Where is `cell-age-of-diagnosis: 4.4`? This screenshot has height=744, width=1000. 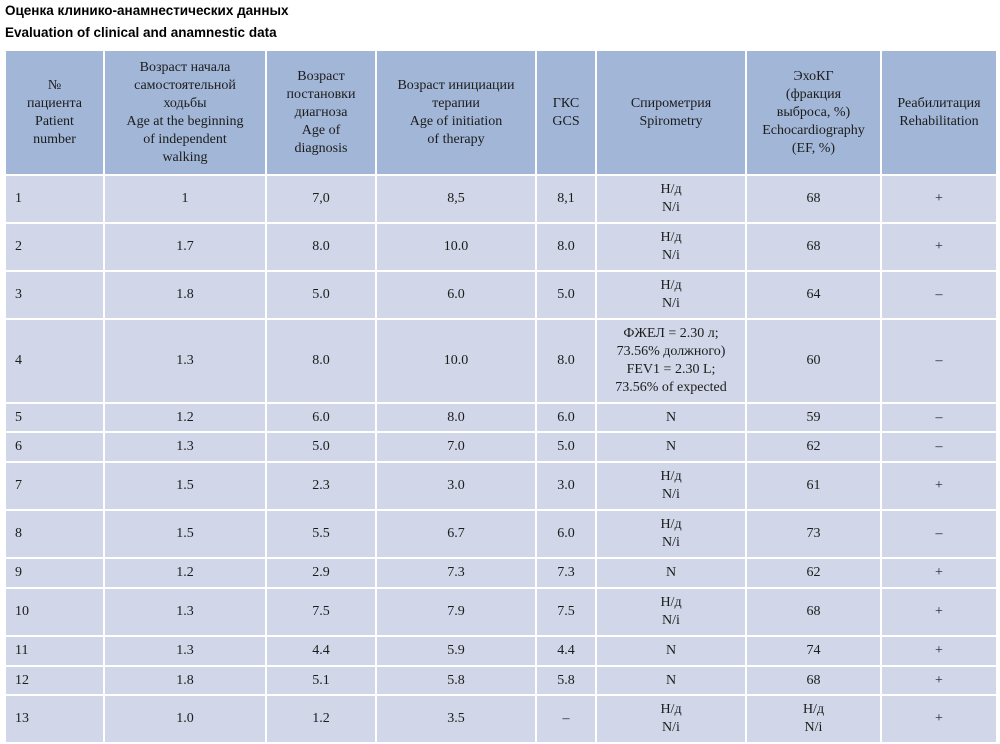
cell-age-of-diagnosis: 4.4 is located at coordinates (321, 650).